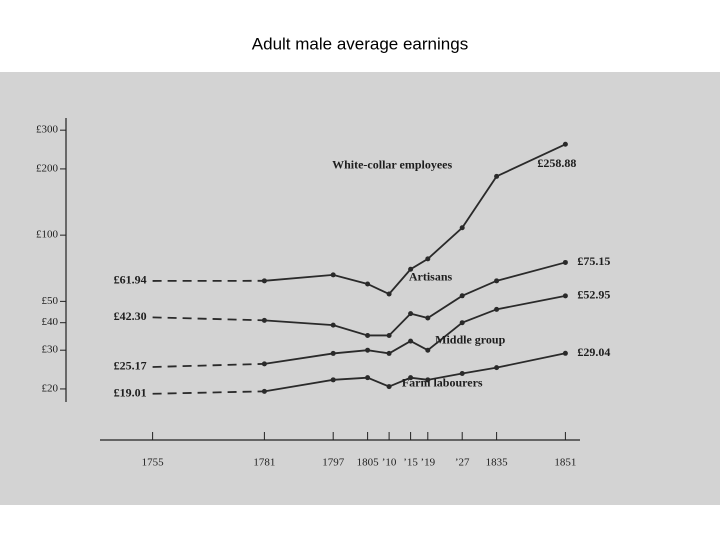 The width and height of the screenshot is (720, 540). Describe the element at coordinates (410, 463) in the screenshot. I see `x-tick-label: ’15` at that location.